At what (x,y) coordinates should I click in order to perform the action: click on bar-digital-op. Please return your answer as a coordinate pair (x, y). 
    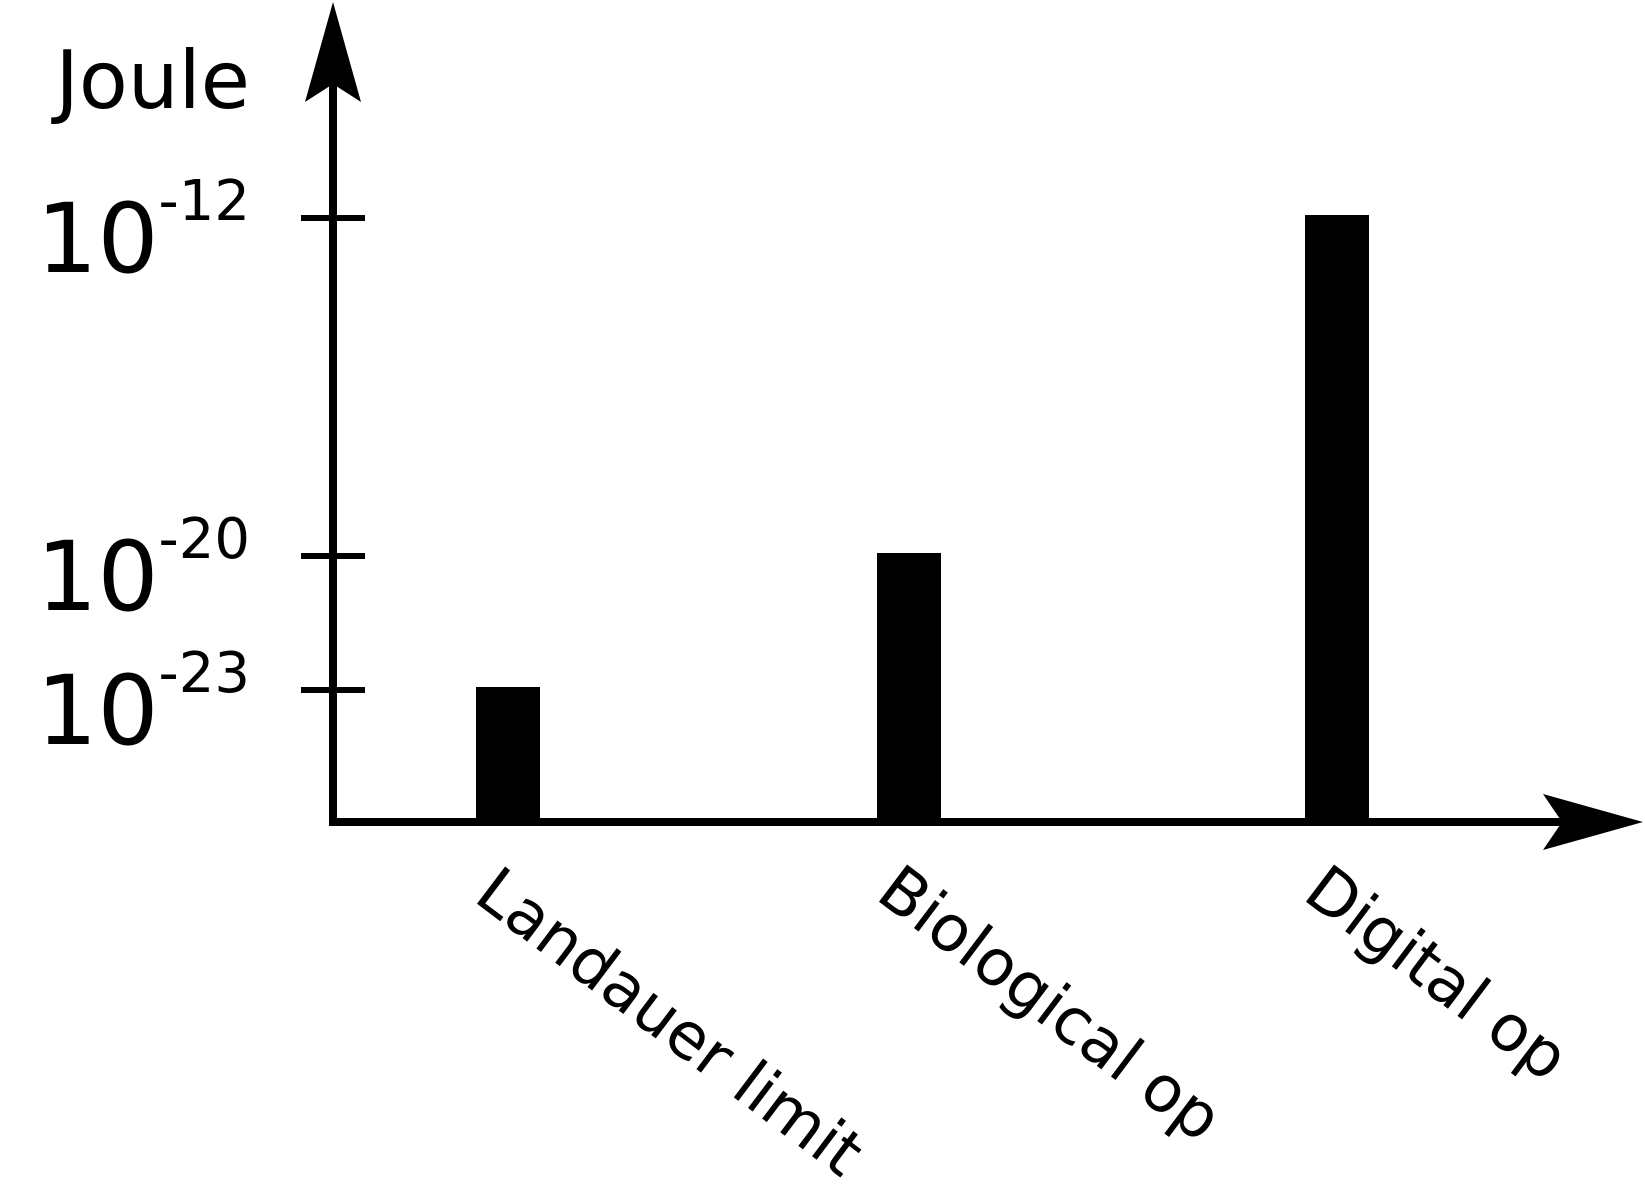
    Looking at the image, I should click on (1337, 518).